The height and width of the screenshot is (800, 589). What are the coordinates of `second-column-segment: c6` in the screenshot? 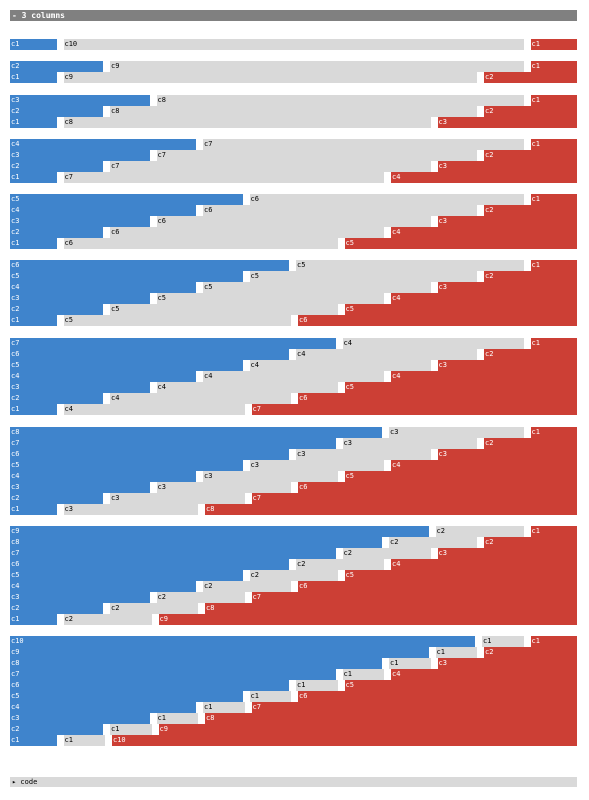 It's located at (386, 199).